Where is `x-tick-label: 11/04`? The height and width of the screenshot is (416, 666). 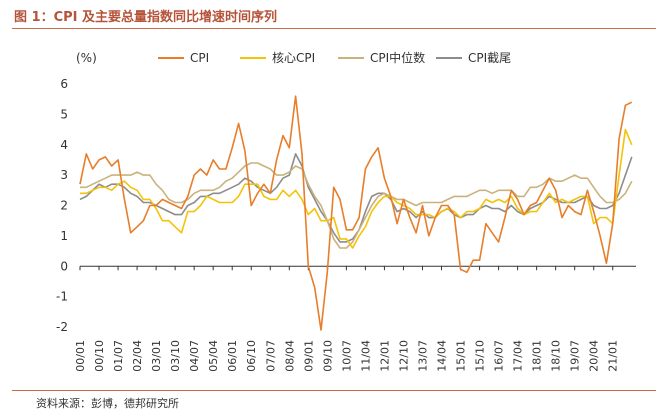 x-tick-label: 11/04 is located at coordinates (365, 356).